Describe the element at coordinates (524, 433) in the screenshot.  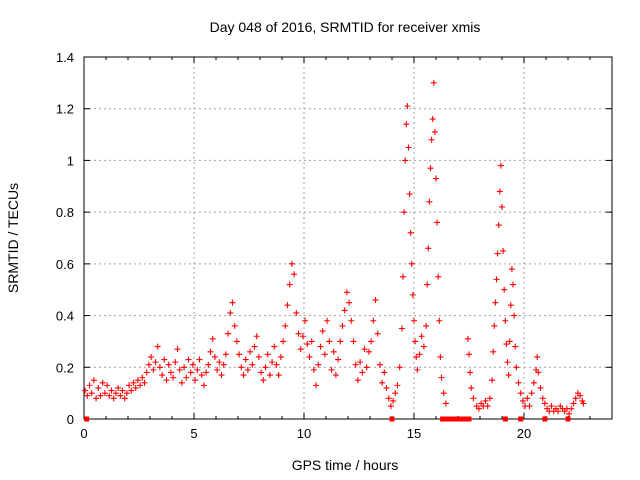
I see `x-tick-label: 20` at that location.